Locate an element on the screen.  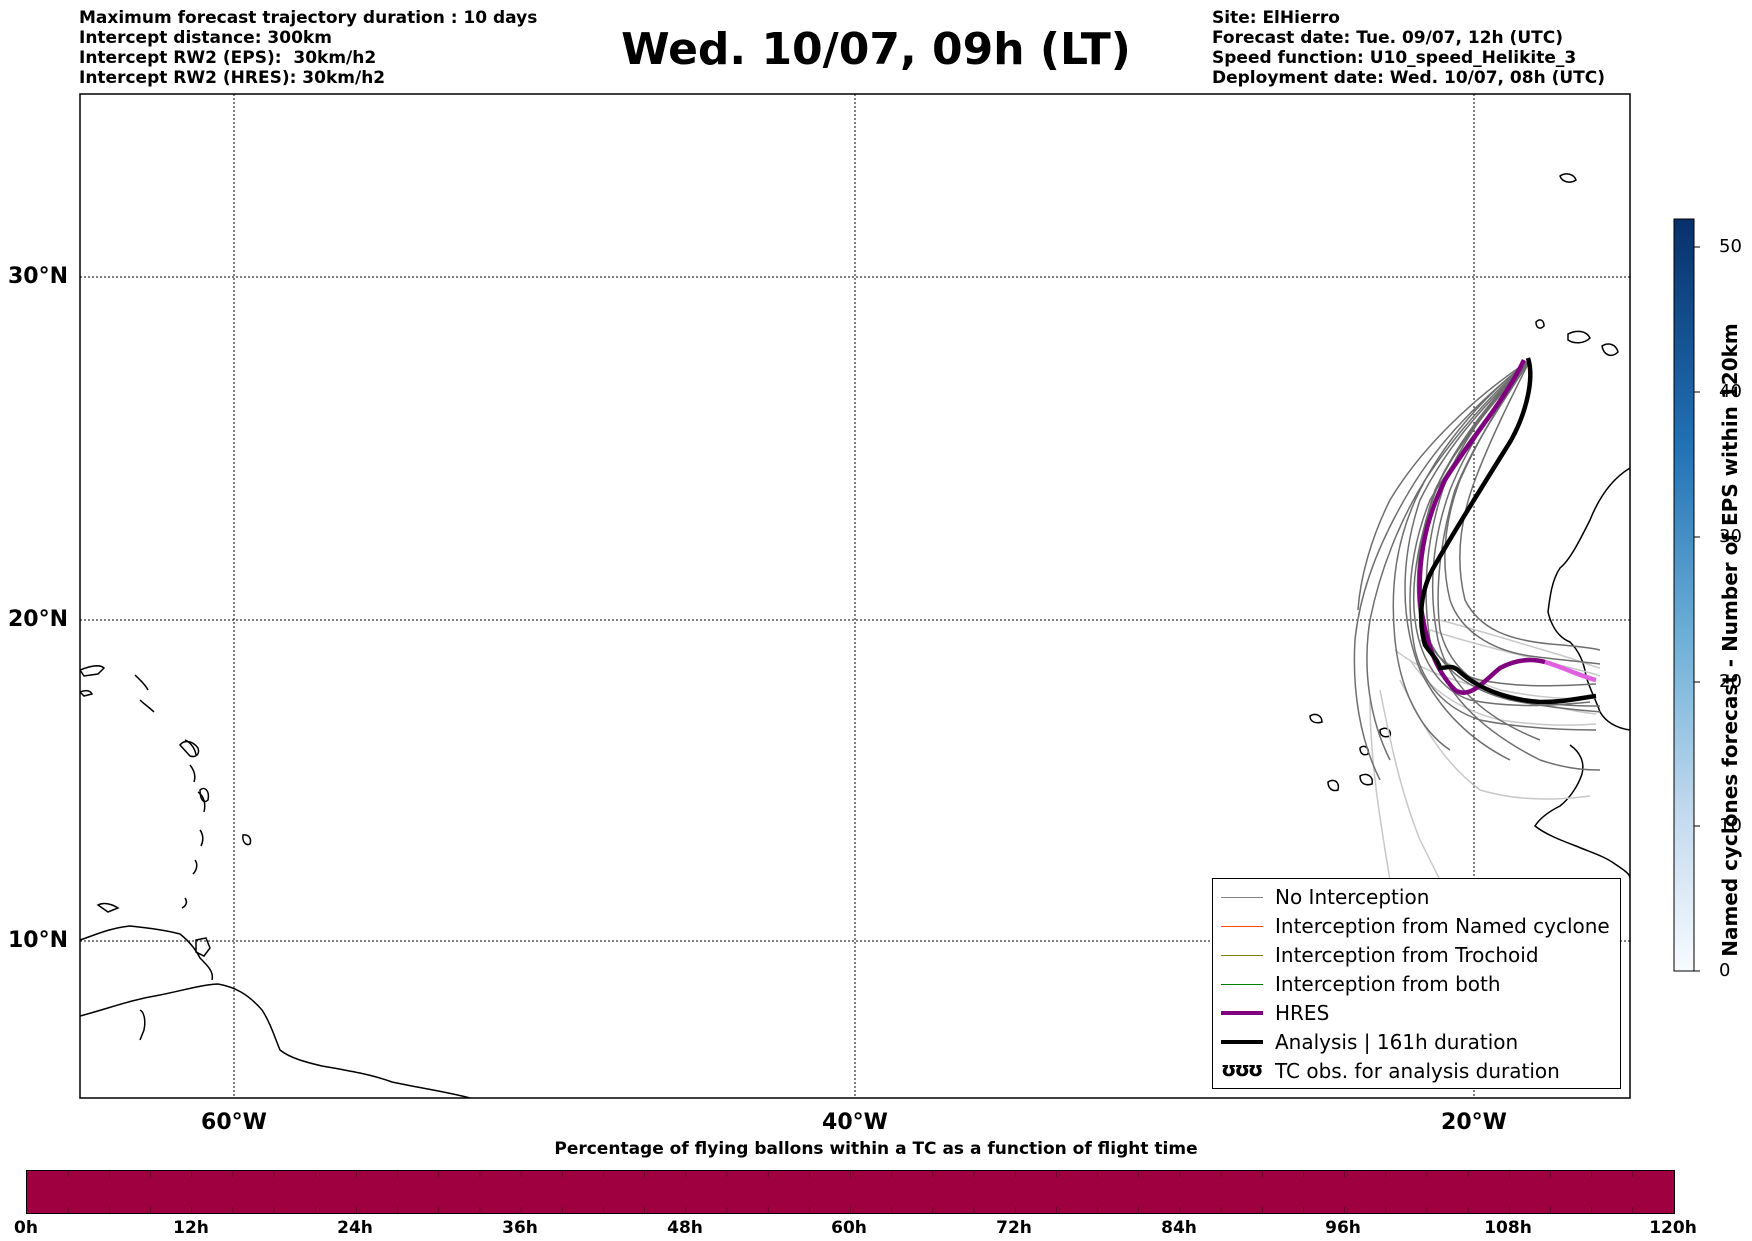
legend-item-analysis: Analysis | 161h duration is located at coordinates (1416, 1042).